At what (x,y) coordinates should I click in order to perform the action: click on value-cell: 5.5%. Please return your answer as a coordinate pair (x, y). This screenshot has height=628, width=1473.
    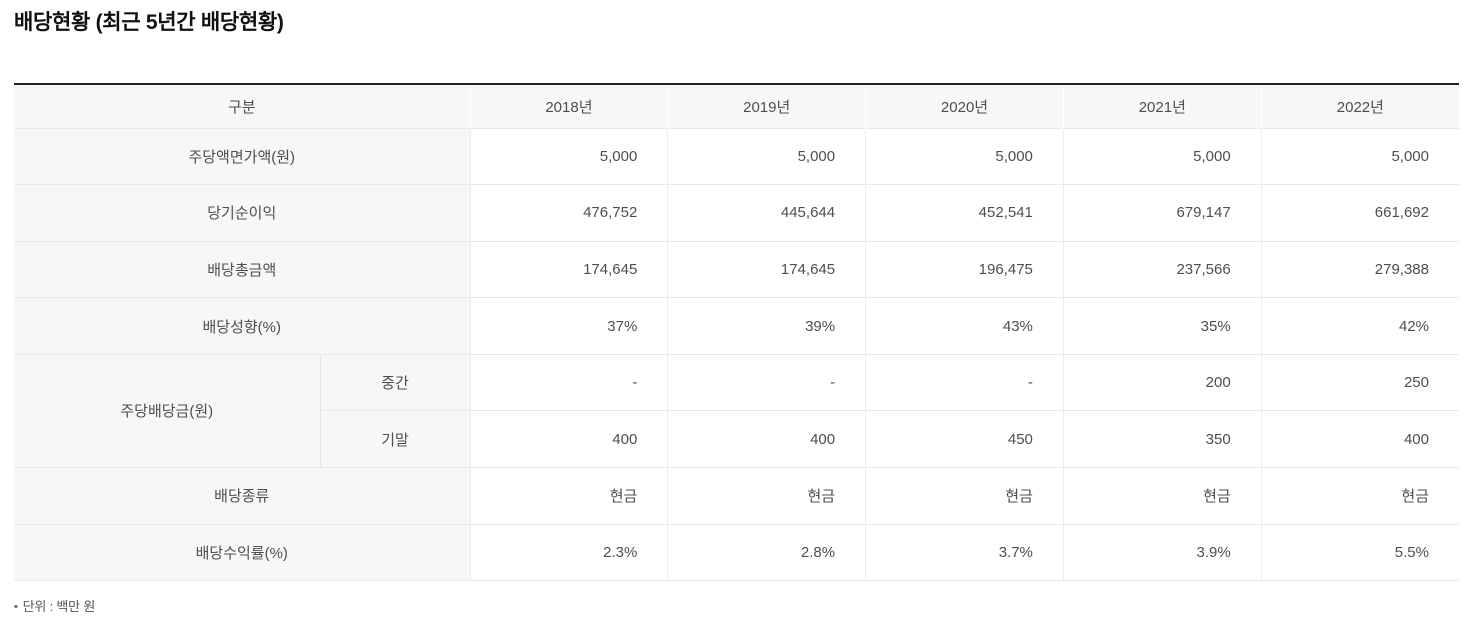
    Looking at the image, I should click on (1359, 552).